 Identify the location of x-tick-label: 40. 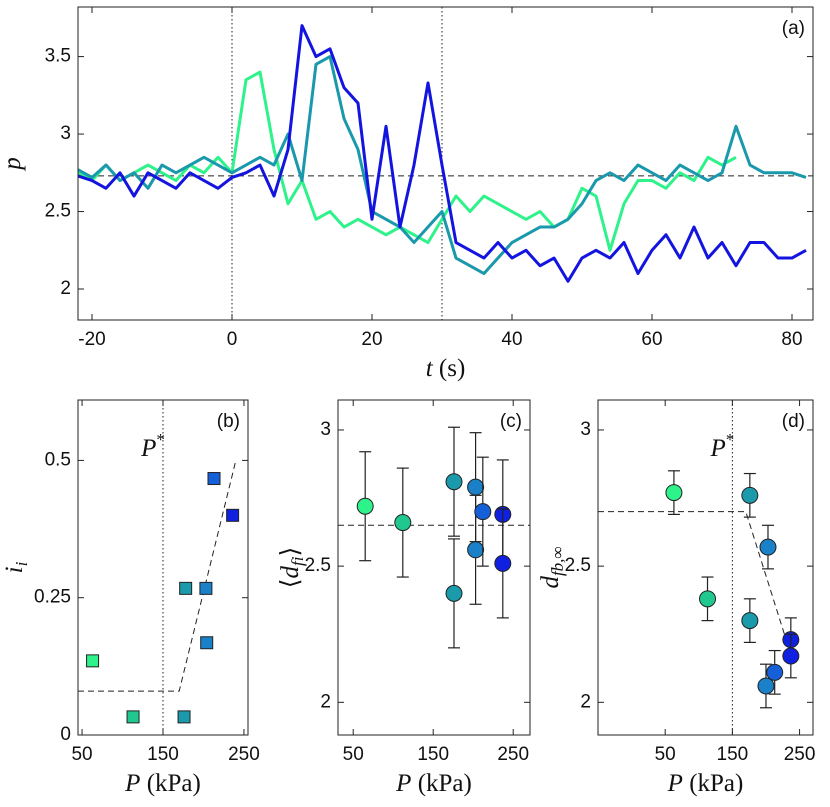
(511, 339).